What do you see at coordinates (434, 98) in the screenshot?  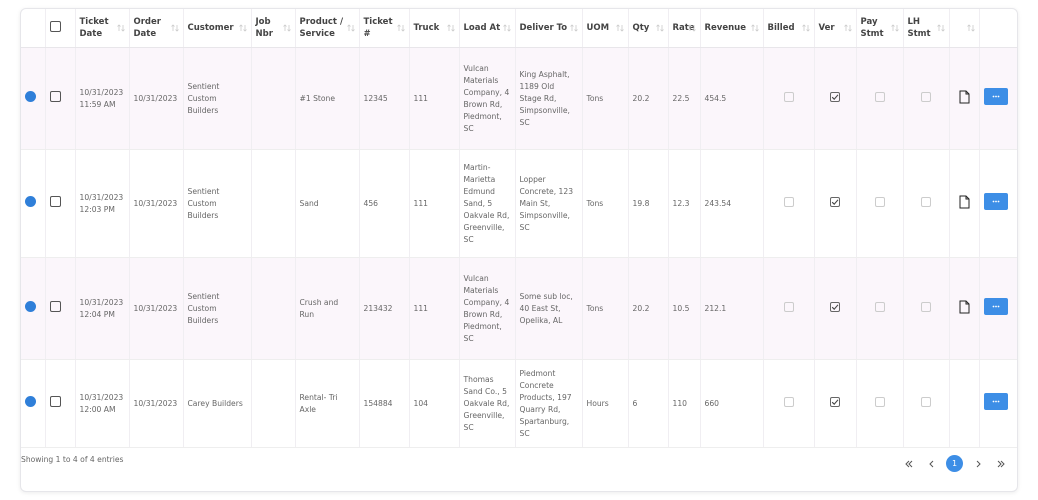 I see `truck-cell: 111` at bounding box center [434, 98].